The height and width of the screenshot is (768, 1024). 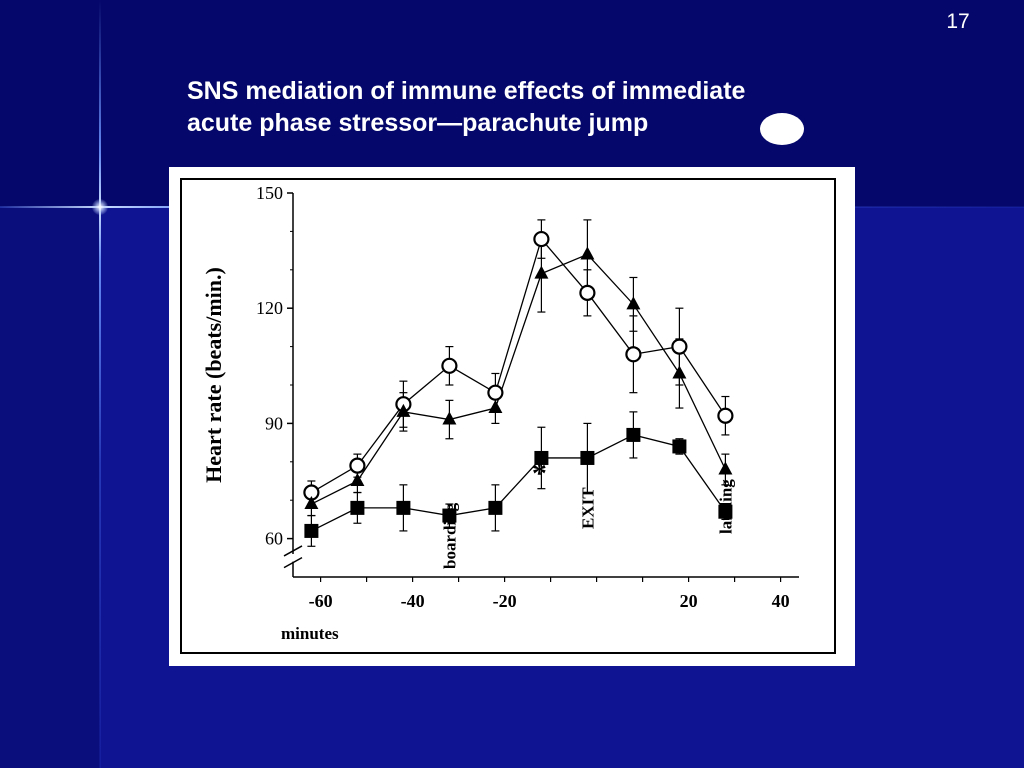 What do you see at coordinates (310, 633) in the screenshot?
I see `x-axis-label: minutes` at bounding box center [310, 633].